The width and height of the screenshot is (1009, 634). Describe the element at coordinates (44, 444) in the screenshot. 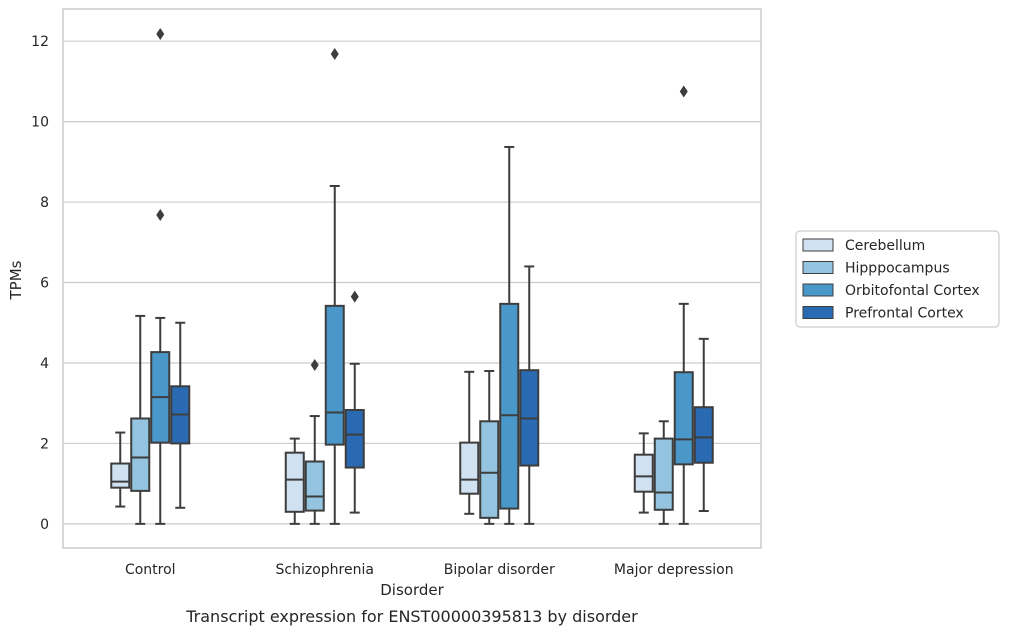

I see `y-tick-label: 2` at that location.